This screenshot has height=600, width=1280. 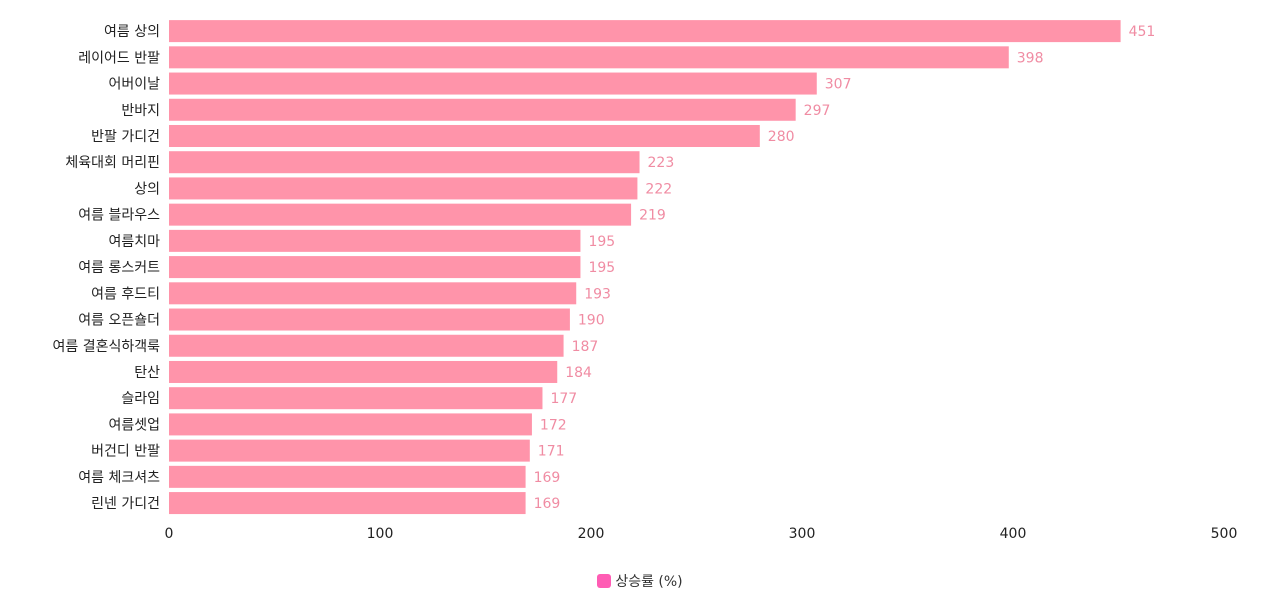 What do you see at coordinates (140, 399) in the screenshot?
I see `category-label: 슬라임` at bounding box center [140, 399].